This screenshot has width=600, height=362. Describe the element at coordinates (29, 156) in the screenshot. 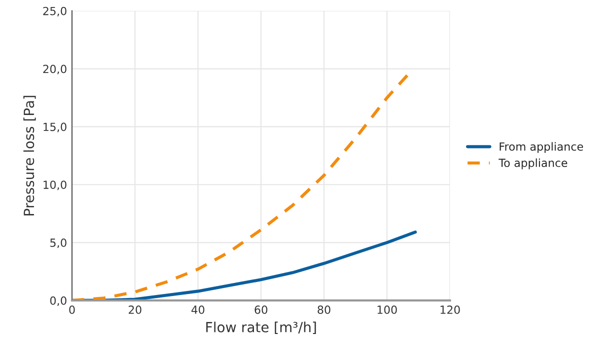

I see `y-axis-title: Pressure loss [Pa]` at that location.